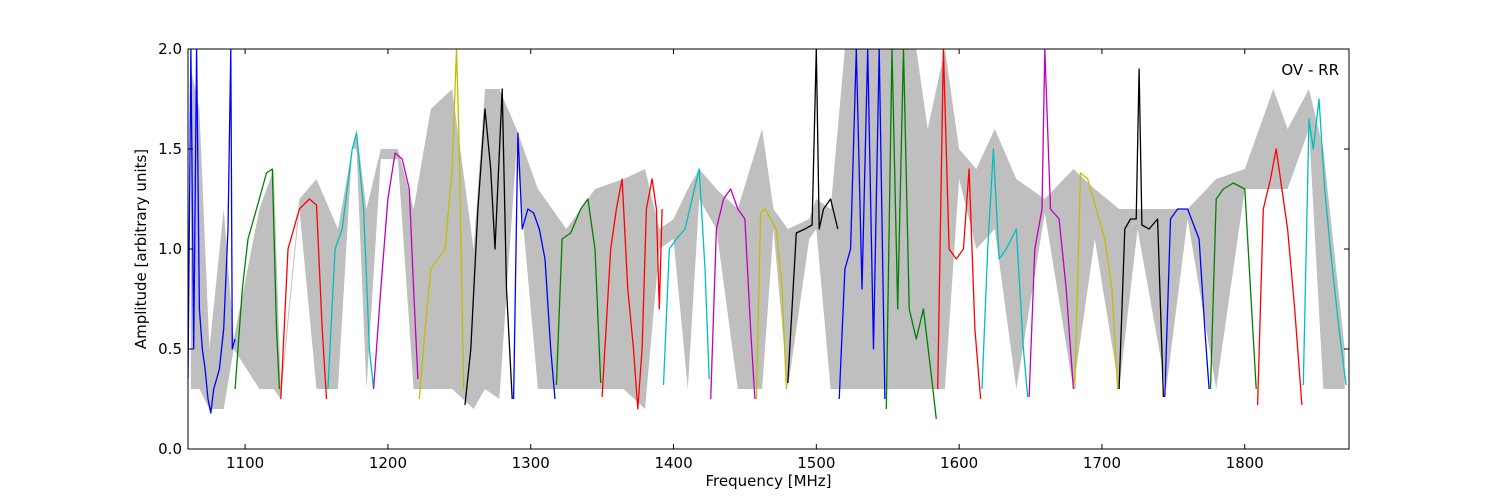 The width and height of the screenshot is (1500, 500). I want to click on x-tick-label: 1200, so click(388, 463).